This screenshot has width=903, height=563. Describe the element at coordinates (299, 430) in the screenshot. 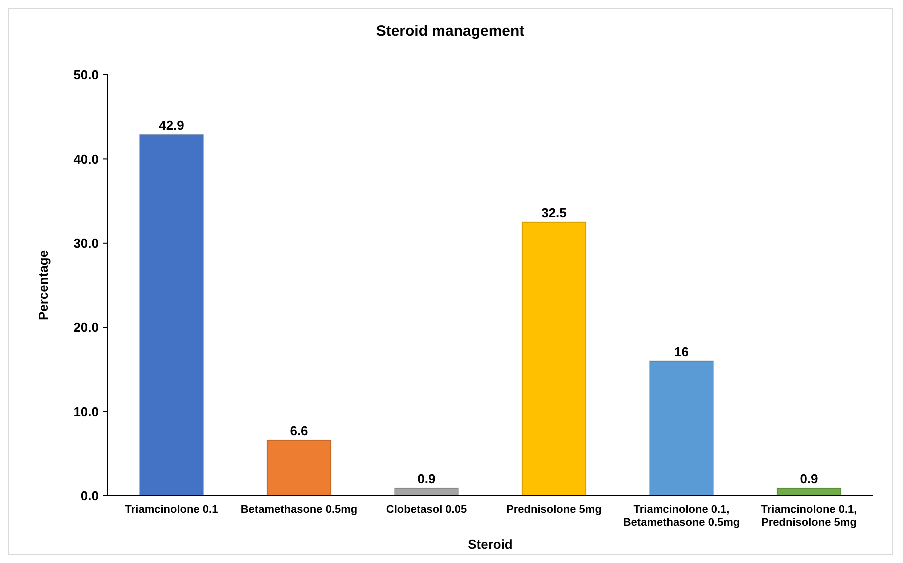

I see `data-label: 6.6` at that location.